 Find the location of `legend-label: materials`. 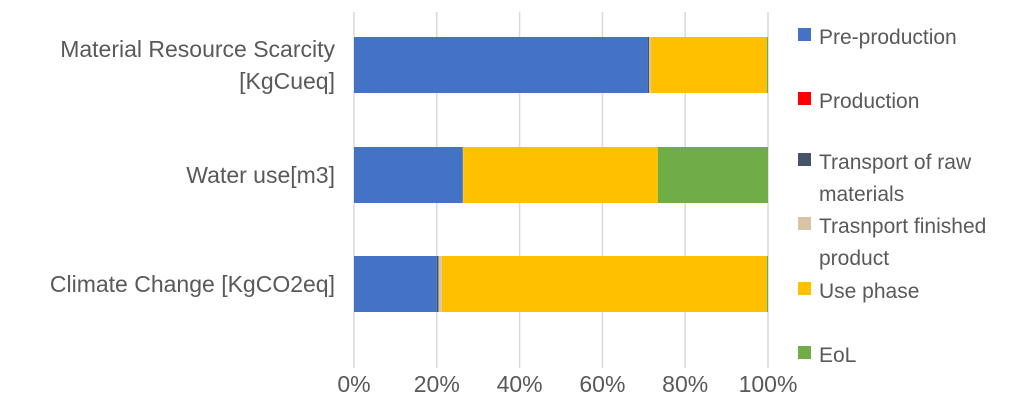

legend-label: materials is located at coordinates (861, 194).